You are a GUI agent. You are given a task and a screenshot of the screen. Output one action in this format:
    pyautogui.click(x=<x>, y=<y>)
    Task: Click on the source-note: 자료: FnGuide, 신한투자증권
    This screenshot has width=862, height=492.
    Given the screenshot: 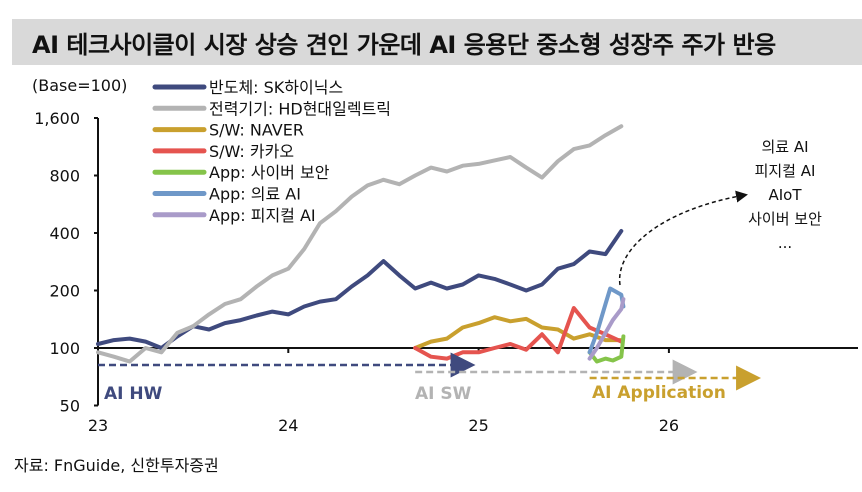 What is the action you would take?
    pyautogui.click(x=116, y=465)
    